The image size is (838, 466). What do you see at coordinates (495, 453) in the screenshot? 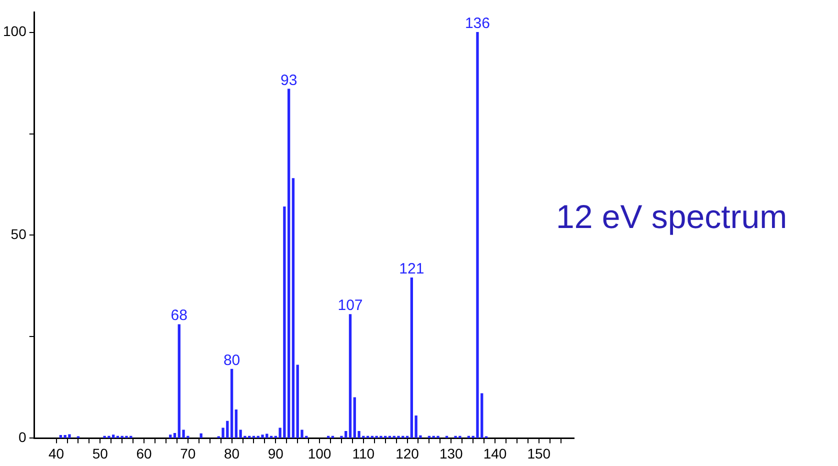
I see `x-tick-label: 140` at bounding box center [495, 453].